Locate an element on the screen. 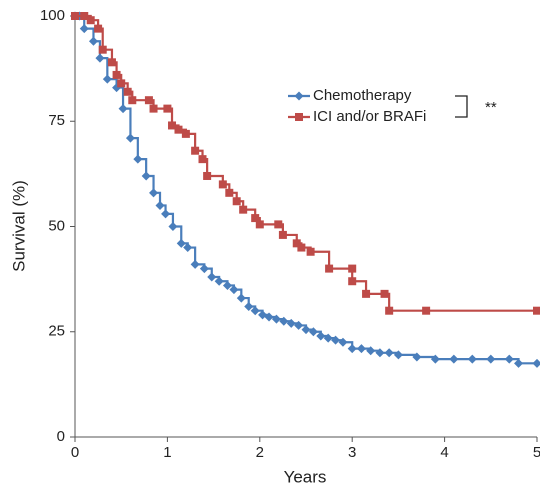 The image size is (540, 490). x-tick-label: 0 is located at coordinates (75, 452).